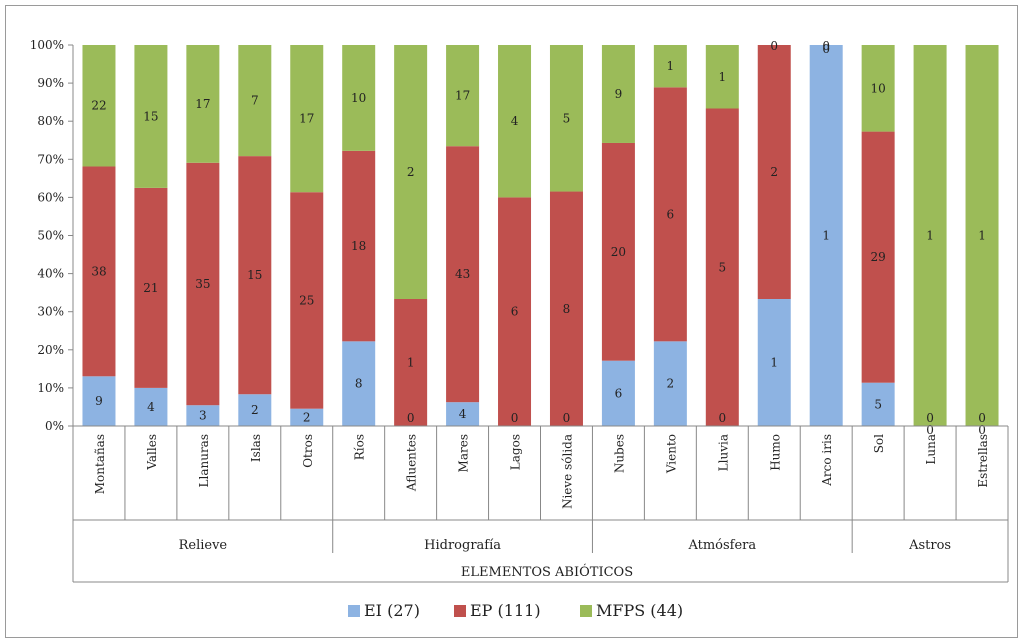 The width and height of the screenshot is (1024, 644). What do you see at coordinates (50, 197) in the screenshot?
I see `y-tick-label: 60%` at bounding box center [50, 197].